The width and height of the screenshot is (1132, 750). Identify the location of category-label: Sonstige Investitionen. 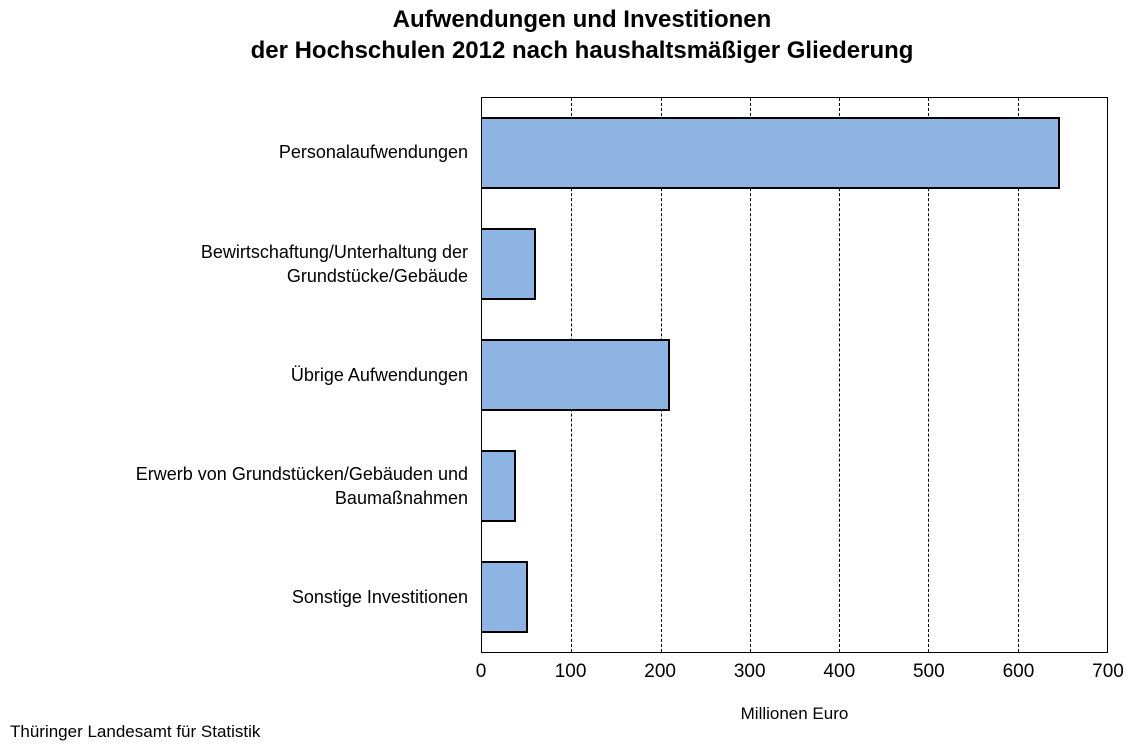
(379, 597).